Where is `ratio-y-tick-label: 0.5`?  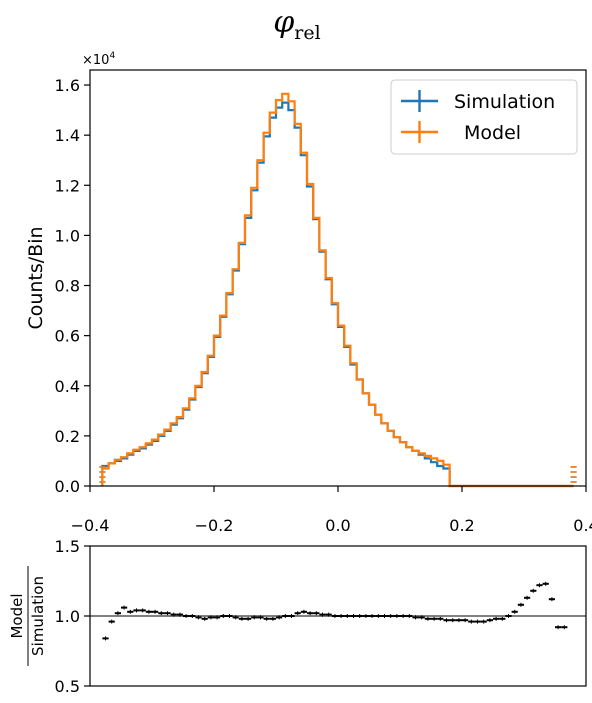
ratio-y-tick-label: 0.5 is located at coordinates (67, 686).